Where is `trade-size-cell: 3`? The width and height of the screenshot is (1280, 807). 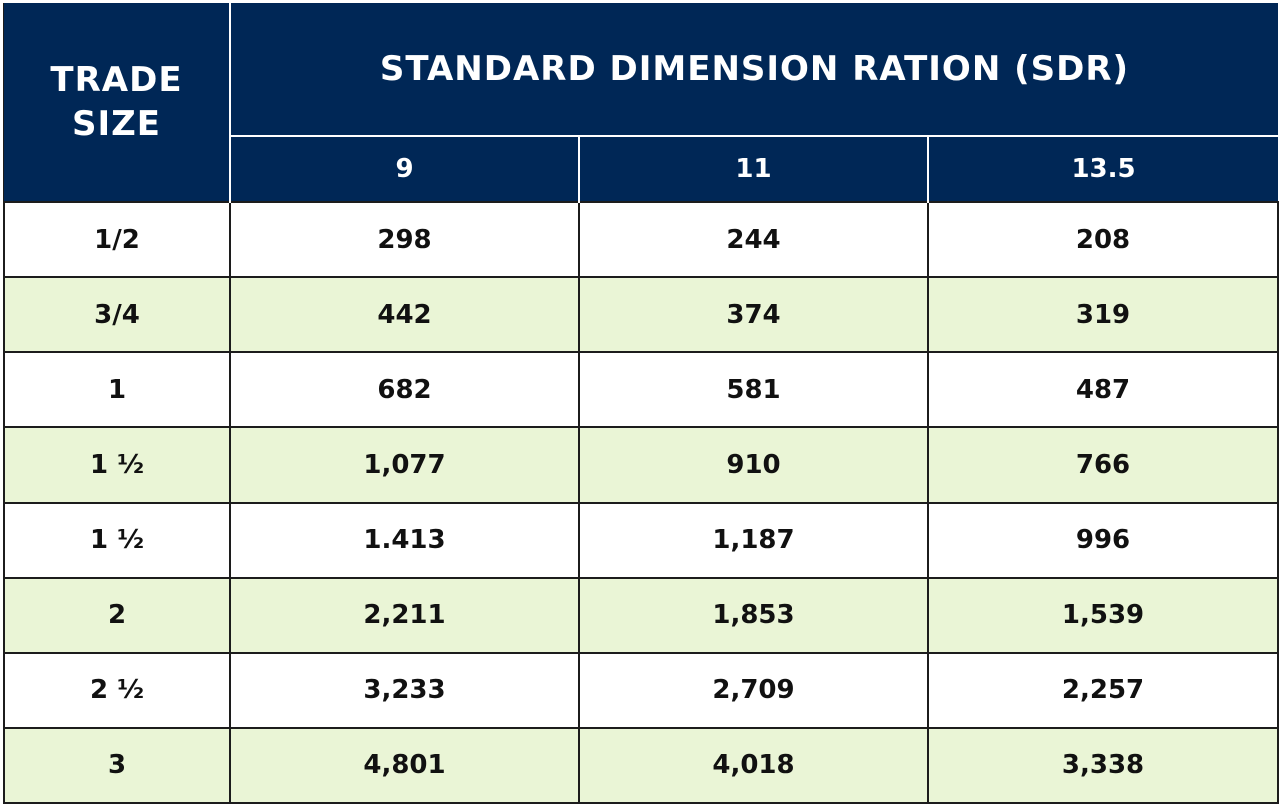
trade-size-cell: 3 is located at coordinates (117, 765).